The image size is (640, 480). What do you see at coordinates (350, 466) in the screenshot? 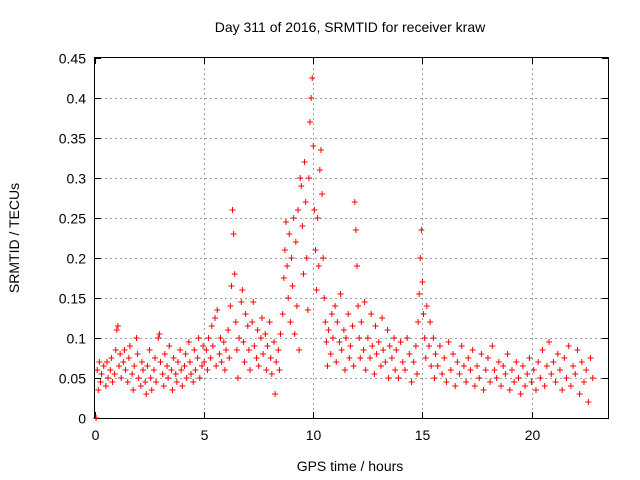
I see `x-axis-title: GPS time / hours` at bounding box center [350, 466].